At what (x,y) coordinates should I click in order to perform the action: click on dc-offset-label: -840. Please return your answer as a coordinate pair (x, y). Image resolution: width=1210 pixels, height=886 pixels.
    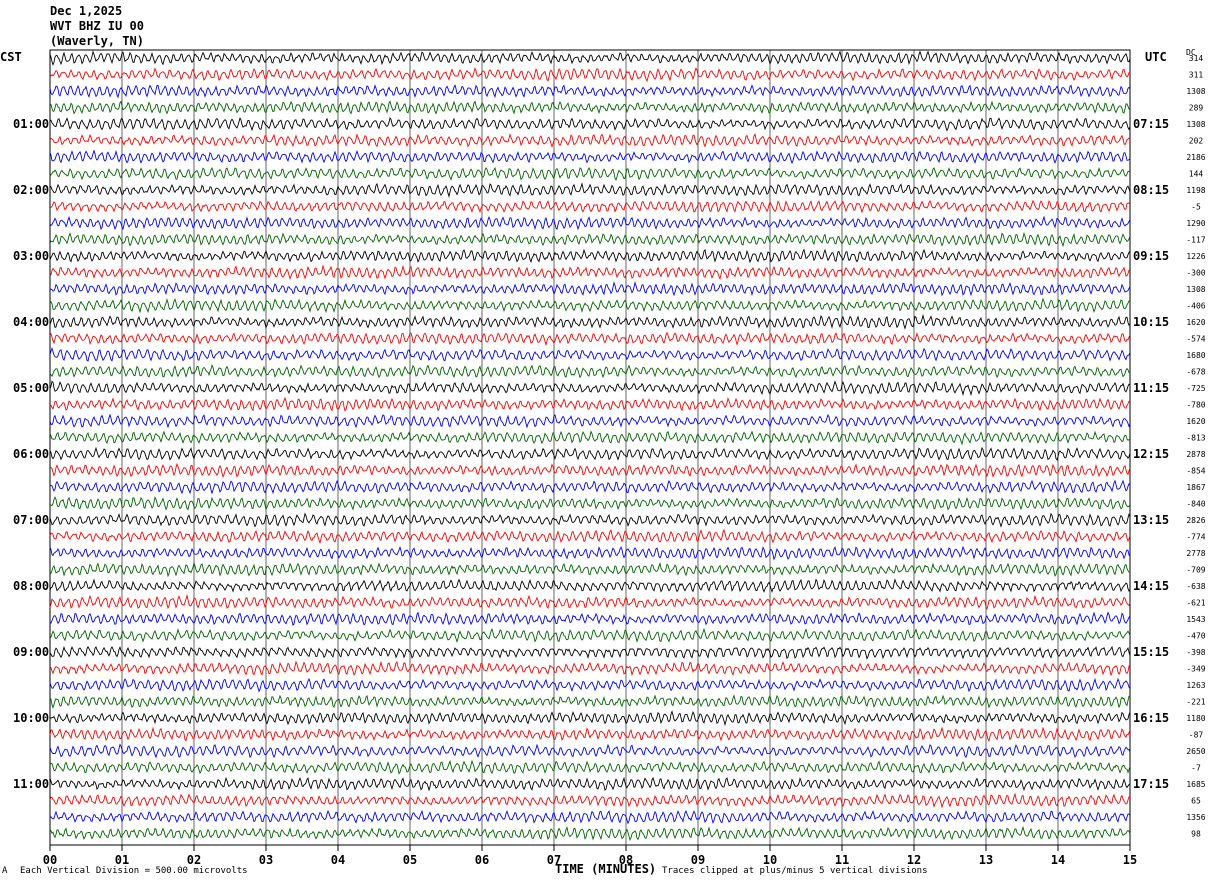
    Looking at the image, I should click on (1195, 504).